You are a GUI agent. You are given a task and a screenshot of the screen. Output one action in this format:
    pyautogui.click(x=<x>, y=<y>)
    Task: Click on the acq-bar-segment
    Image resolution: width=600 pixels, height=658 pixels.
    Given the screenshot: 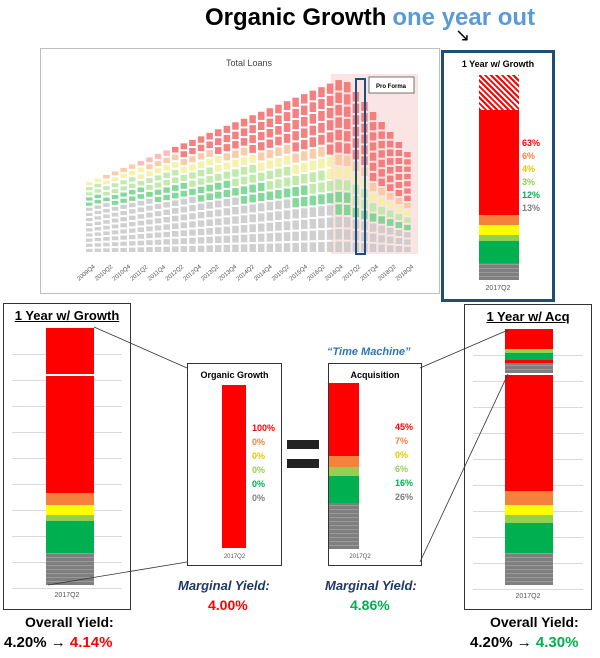 What is the action you would take?
    pyautogui.click(x=344, y=489)
    